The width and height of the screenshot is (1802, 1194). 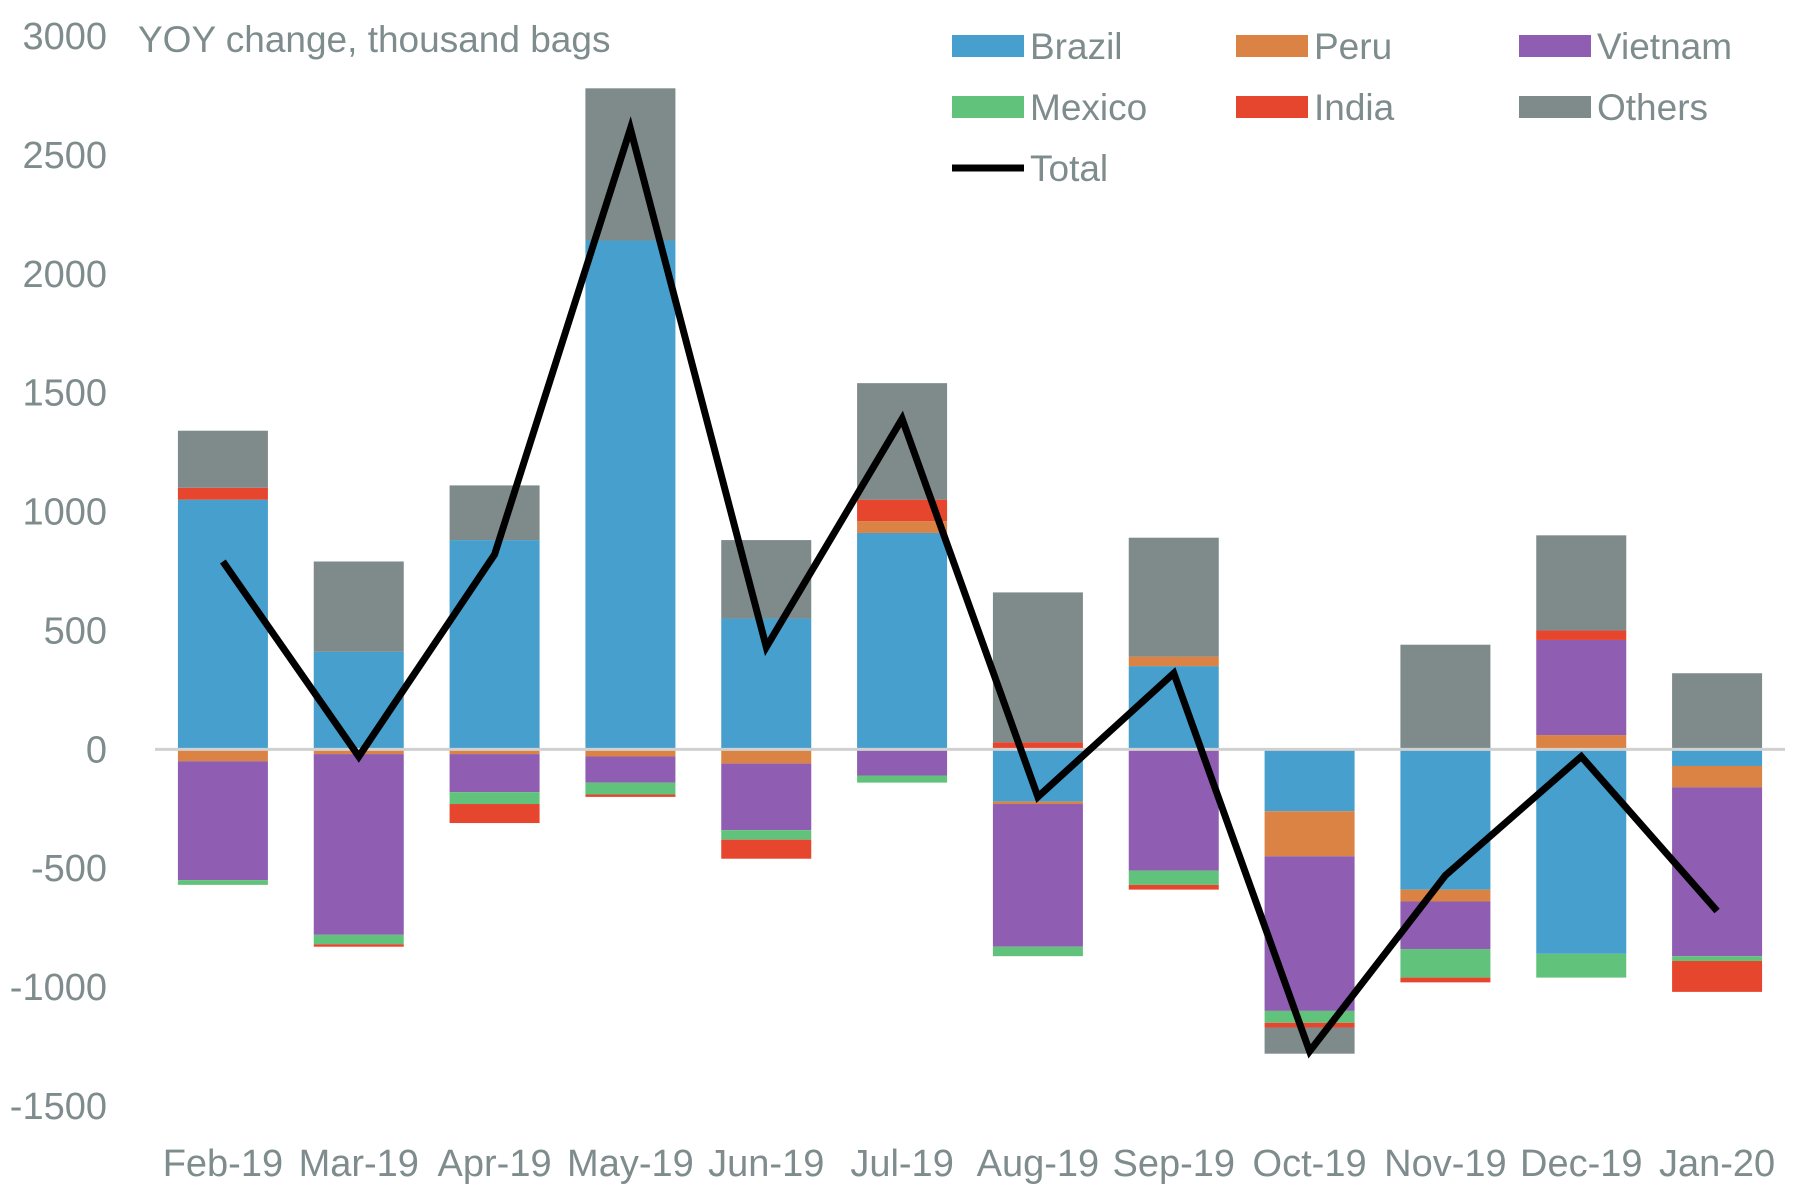 I want to click on legend-label-brazil: Brazil, so click(x=1076, y=46).